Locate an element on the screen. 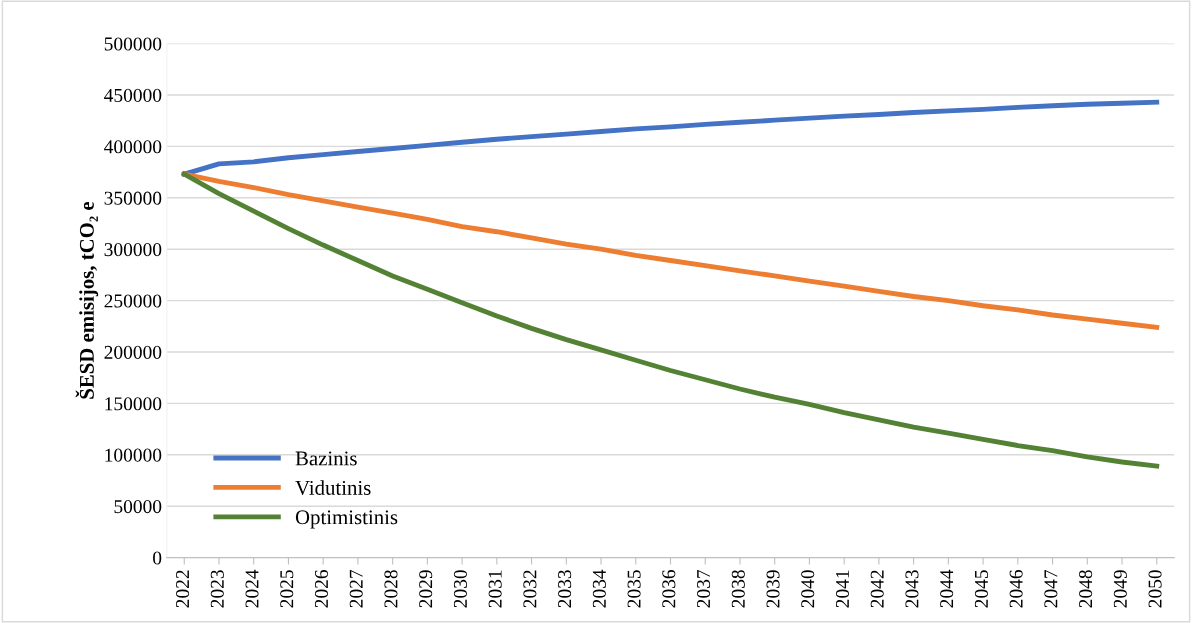 This screenshot has width=1192, height=623. x-tick-label: 2036 is located at coordinates (669, 588).